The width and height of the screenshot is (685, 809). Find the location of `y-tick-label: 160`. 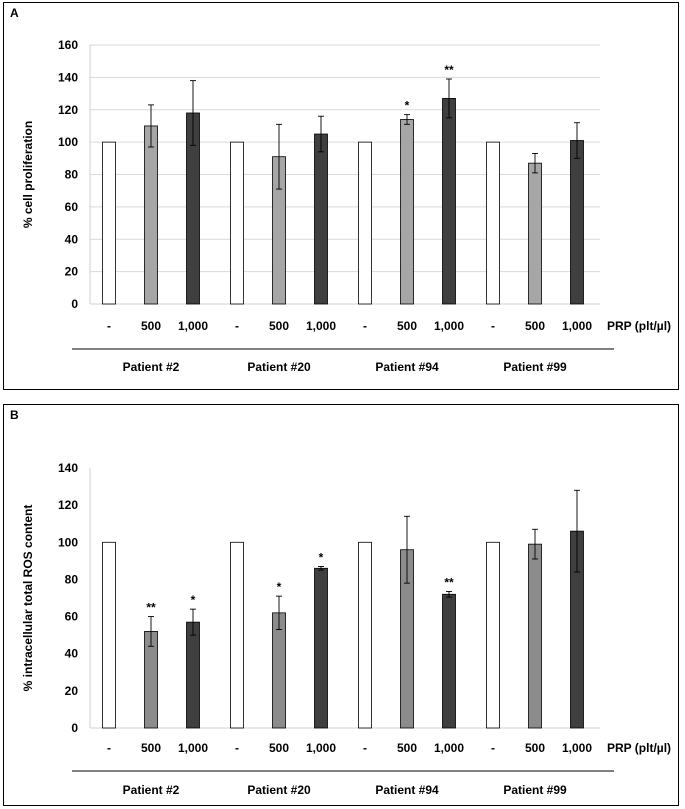

y-tick-label: 160 is located at coordinates (68, 45).